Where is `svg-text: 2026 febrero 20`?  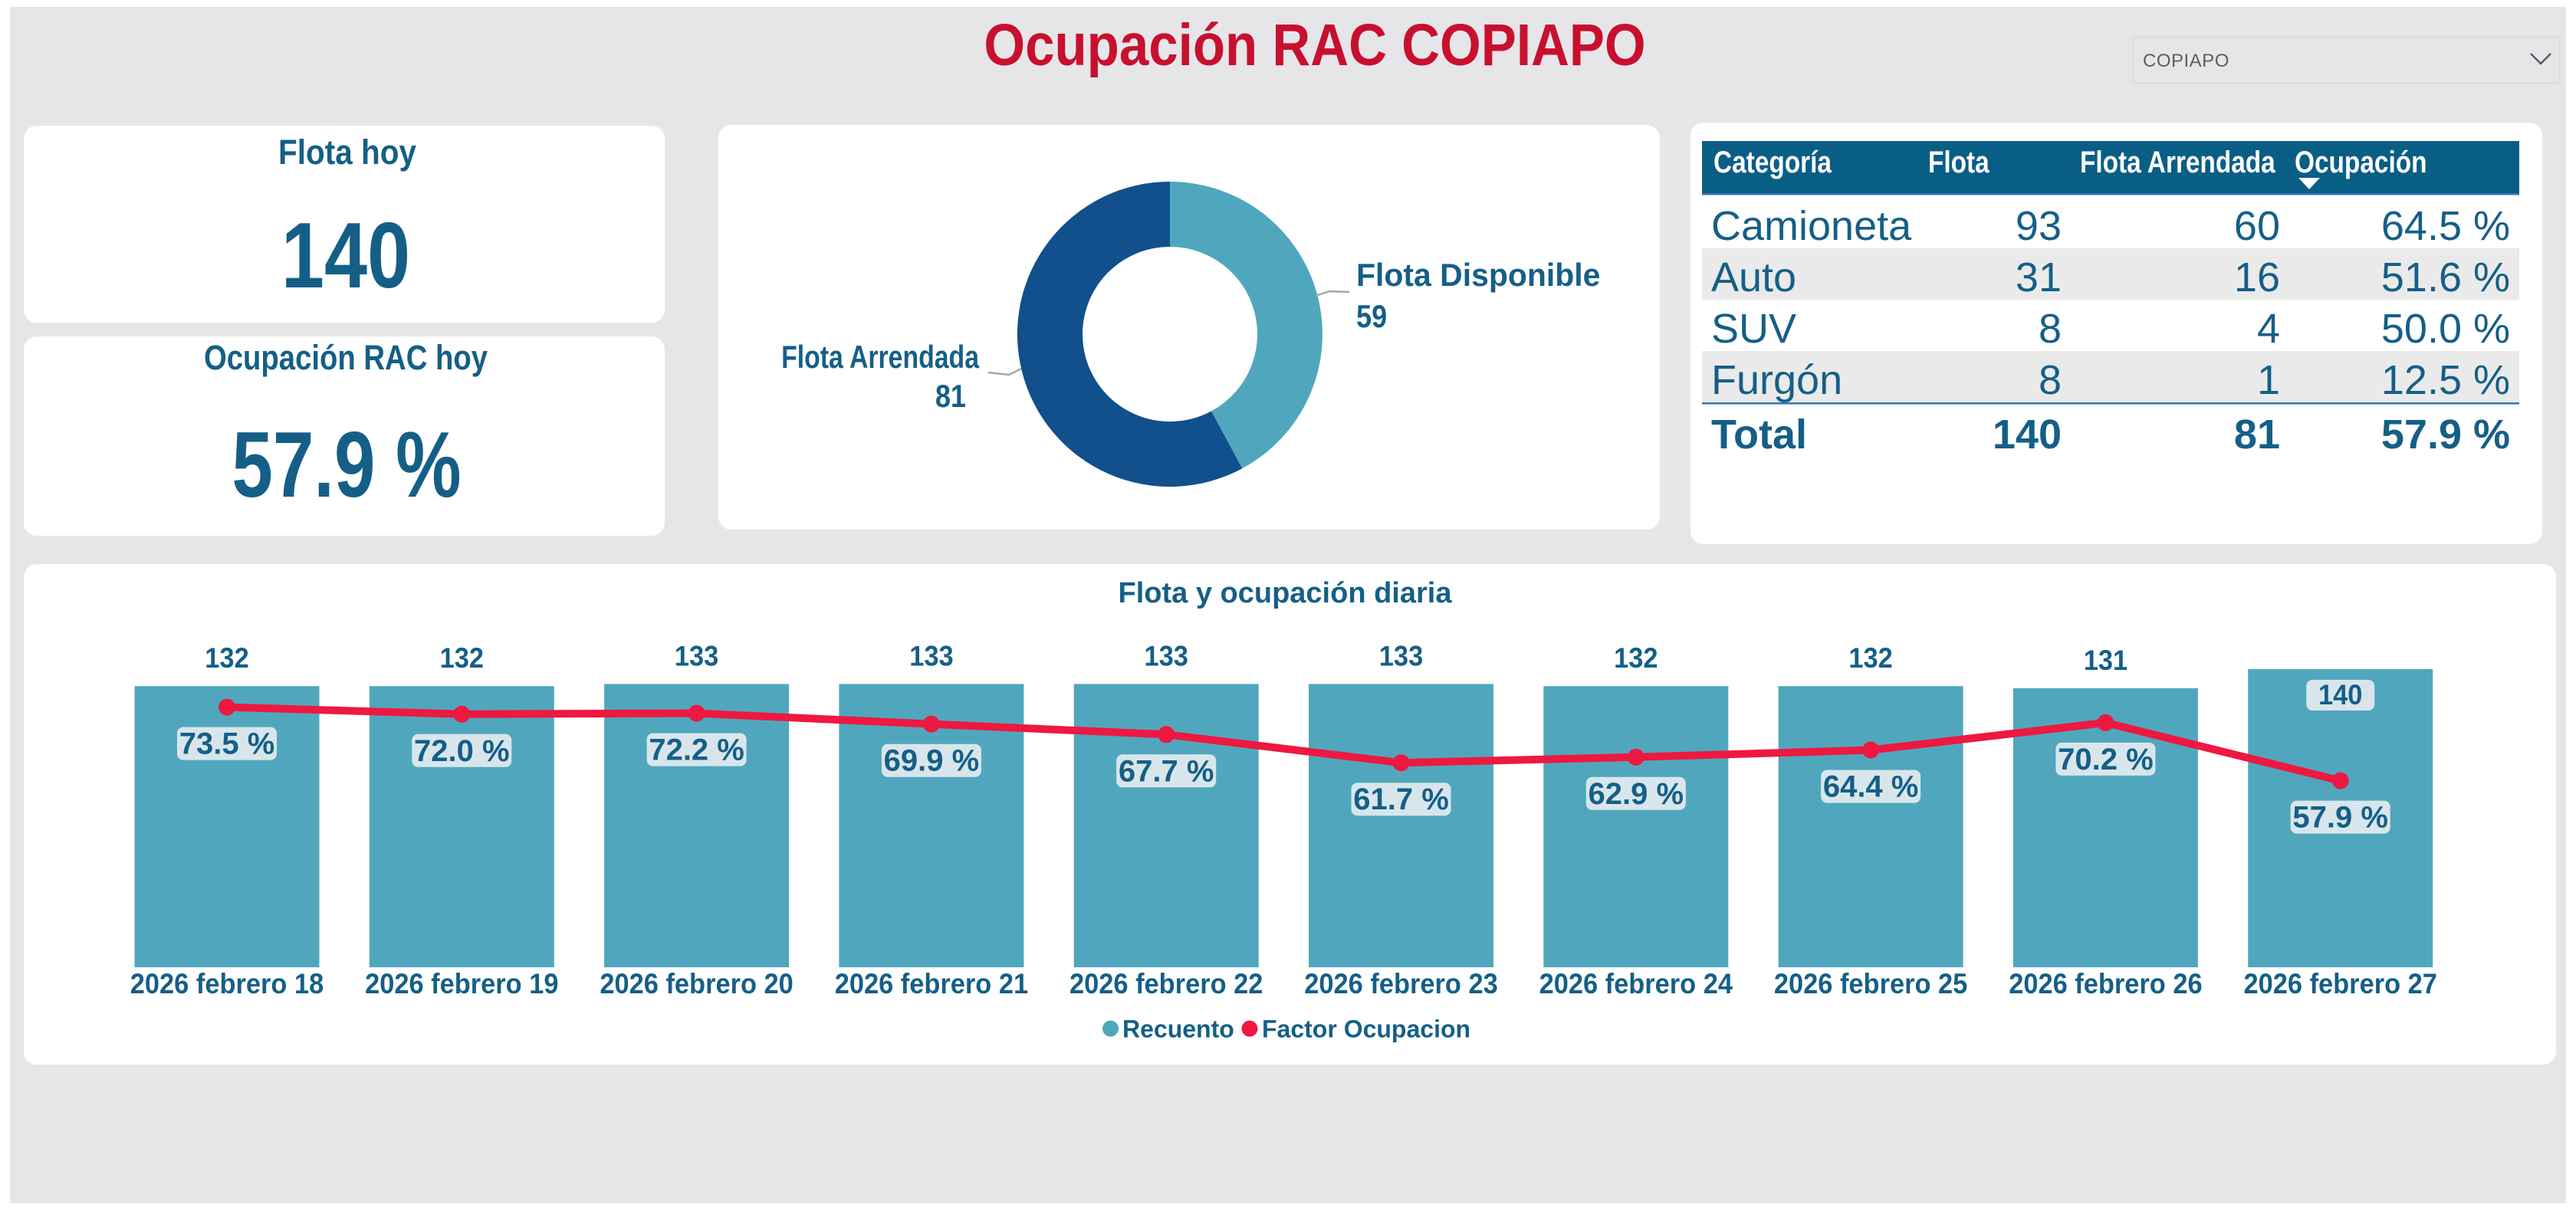
svg-text: 2026 febrero 20 is located at coordinates (697, 984).